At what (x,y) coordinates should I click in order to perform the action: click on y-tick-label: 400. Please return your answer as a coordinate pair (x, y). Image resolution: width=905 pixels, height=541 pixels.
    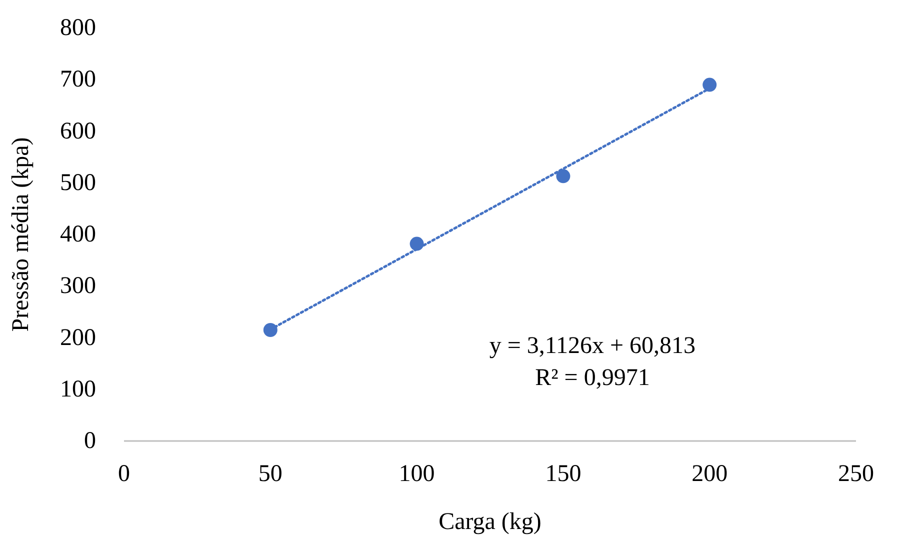
    Looking at the image, I should click on (78, 235).